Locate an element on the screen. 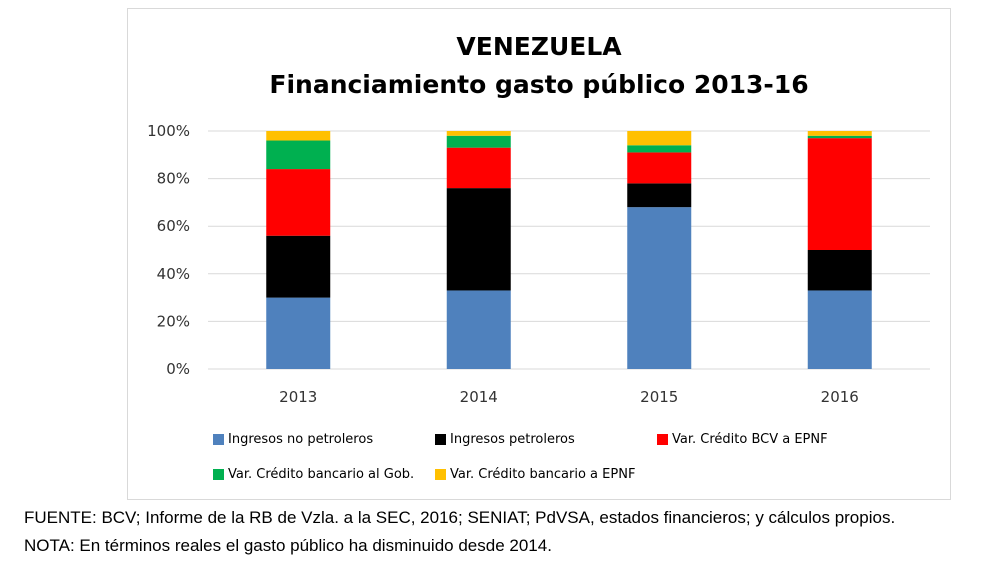  legend-label: Ingresos petroleros is located at coordinates (512, 439).